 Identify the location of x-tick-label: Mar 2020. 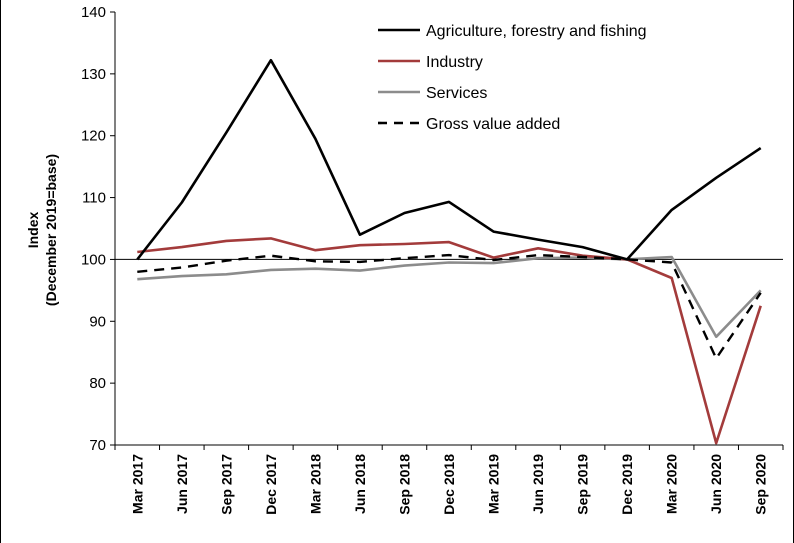
(672, 484).